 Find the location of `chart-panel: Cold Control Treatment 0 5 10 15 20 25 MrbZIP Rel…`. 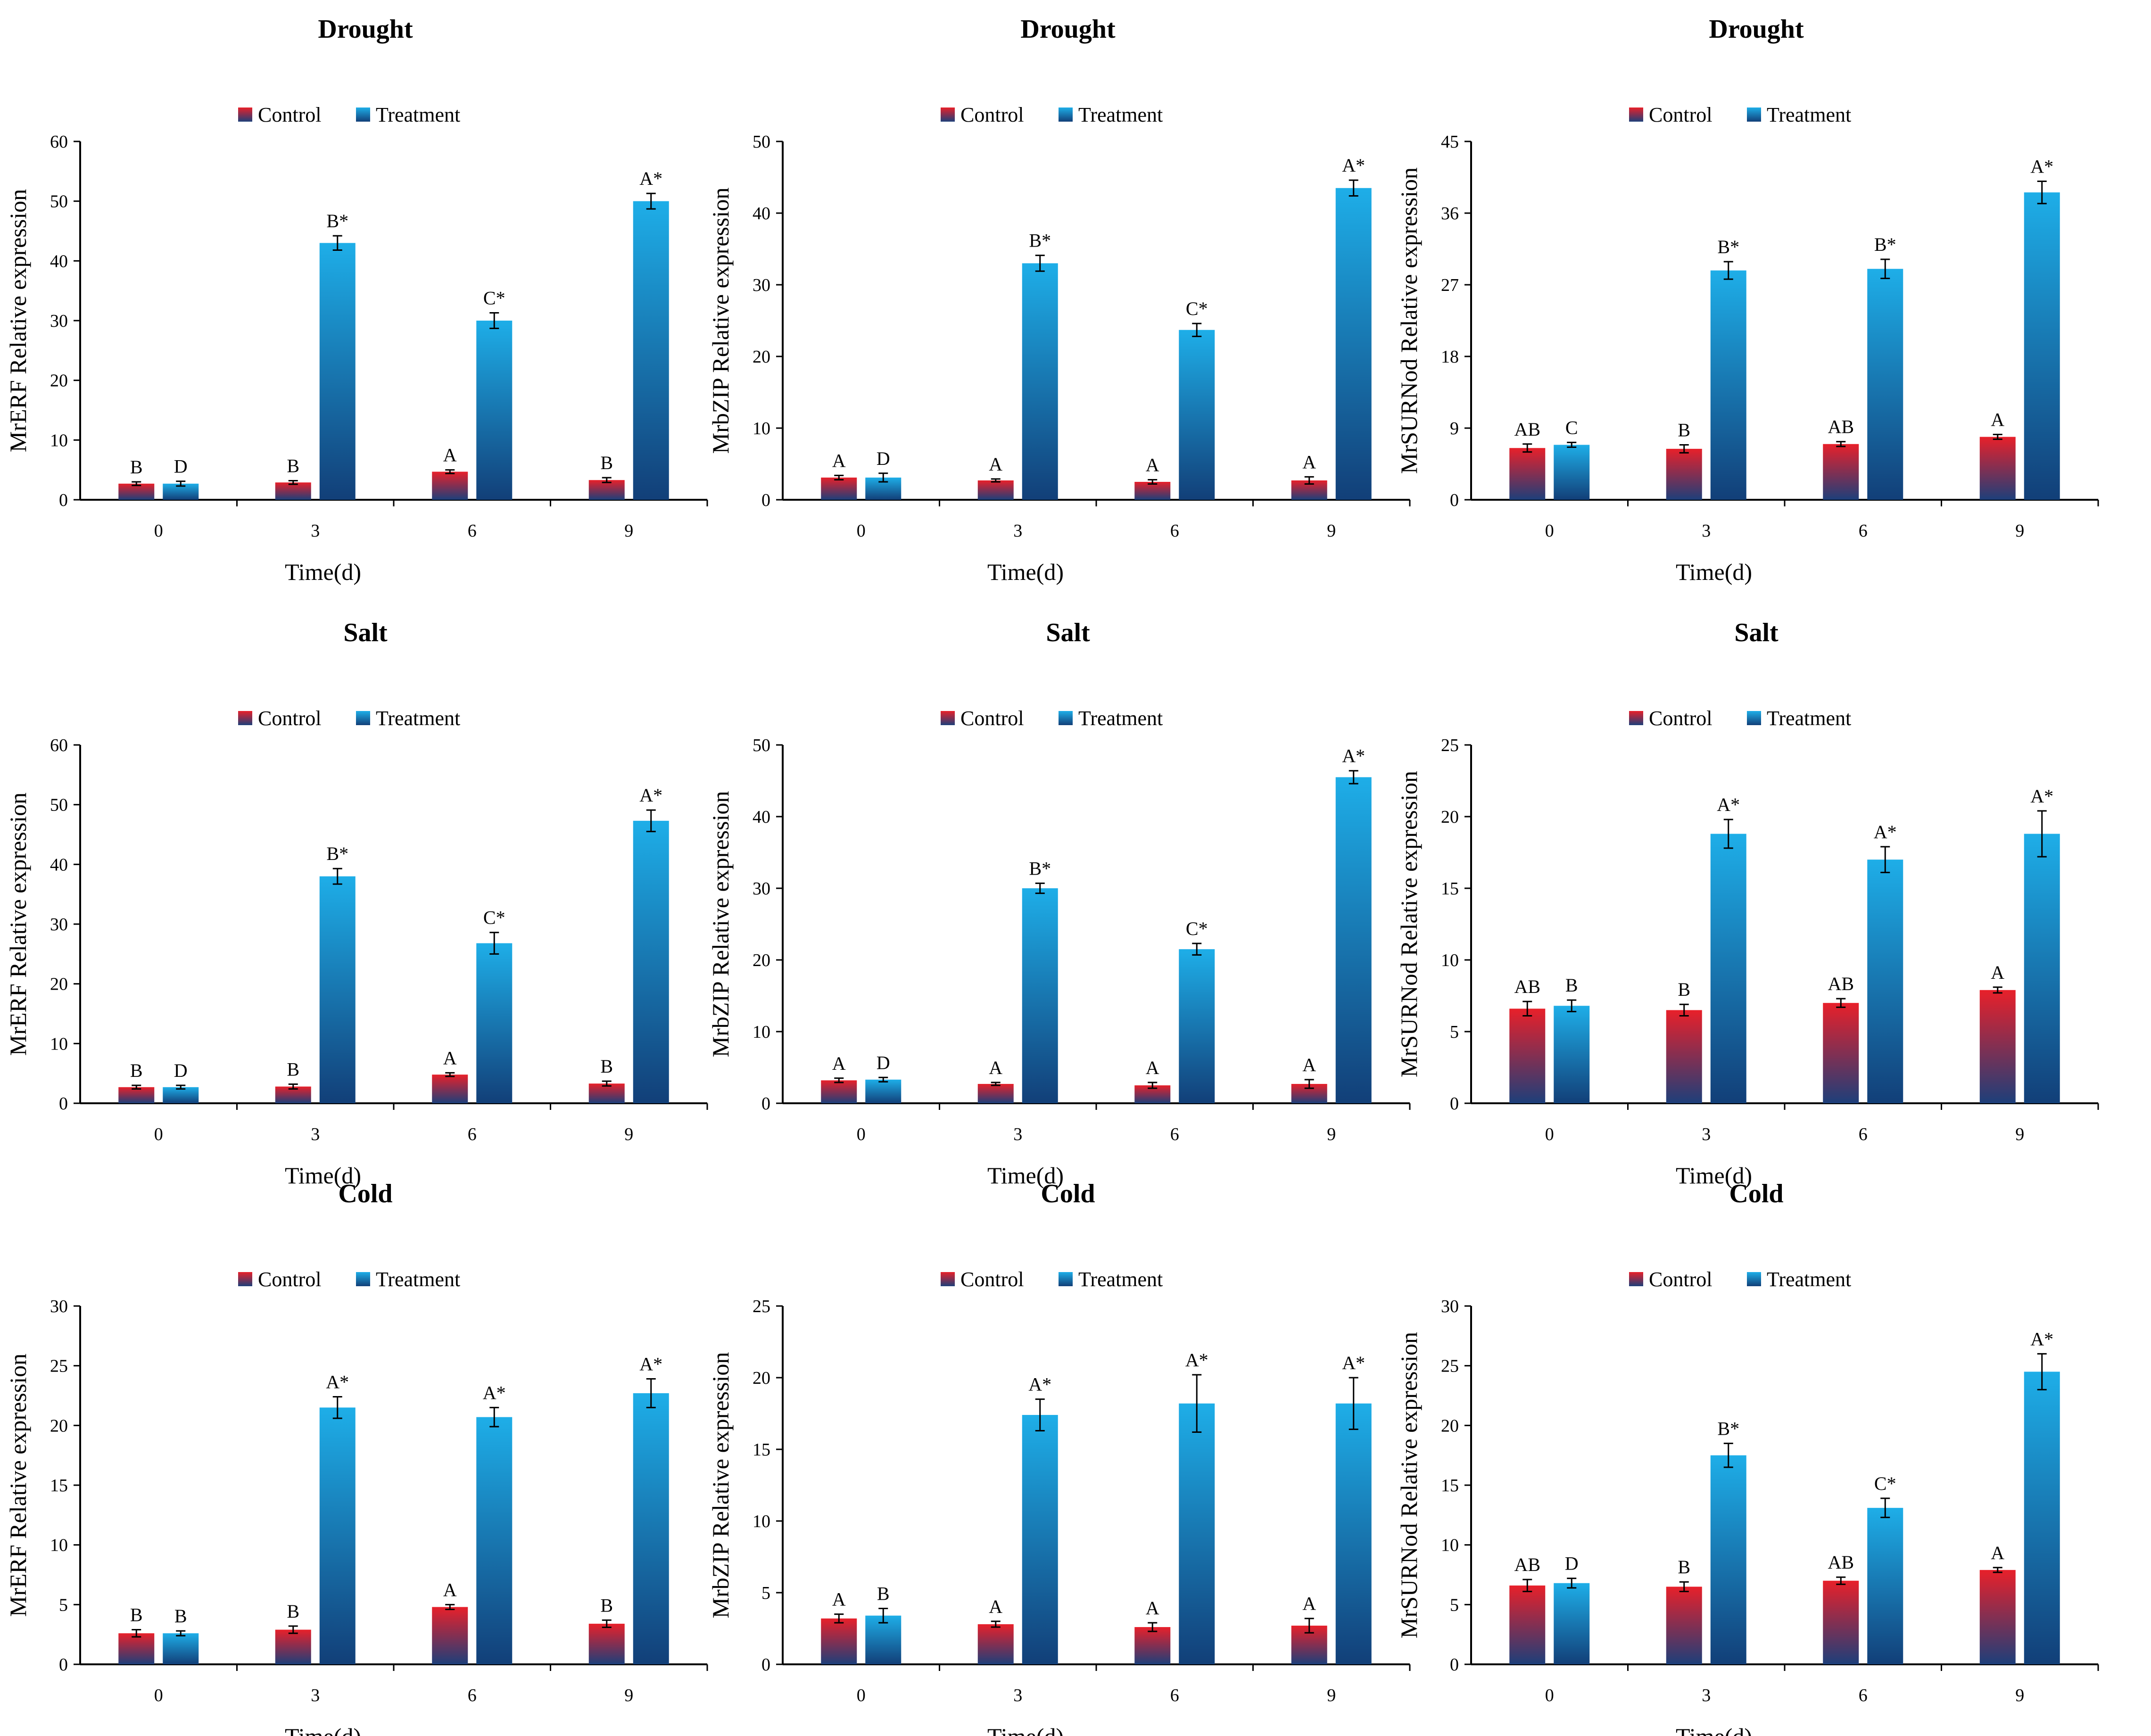

chart-panel: Cold Control Treatment 0 5 10 15 20 25 MrbZIP Rel… is located at coordinates (1059, 1457).